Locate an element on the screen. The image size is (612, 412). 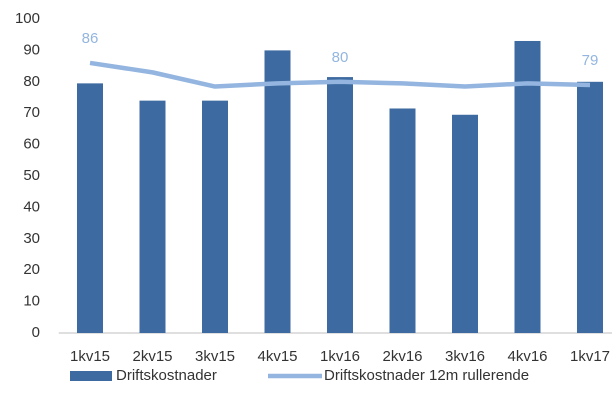
legend-label: Driftskostnader is located at coordinates (166, 375).